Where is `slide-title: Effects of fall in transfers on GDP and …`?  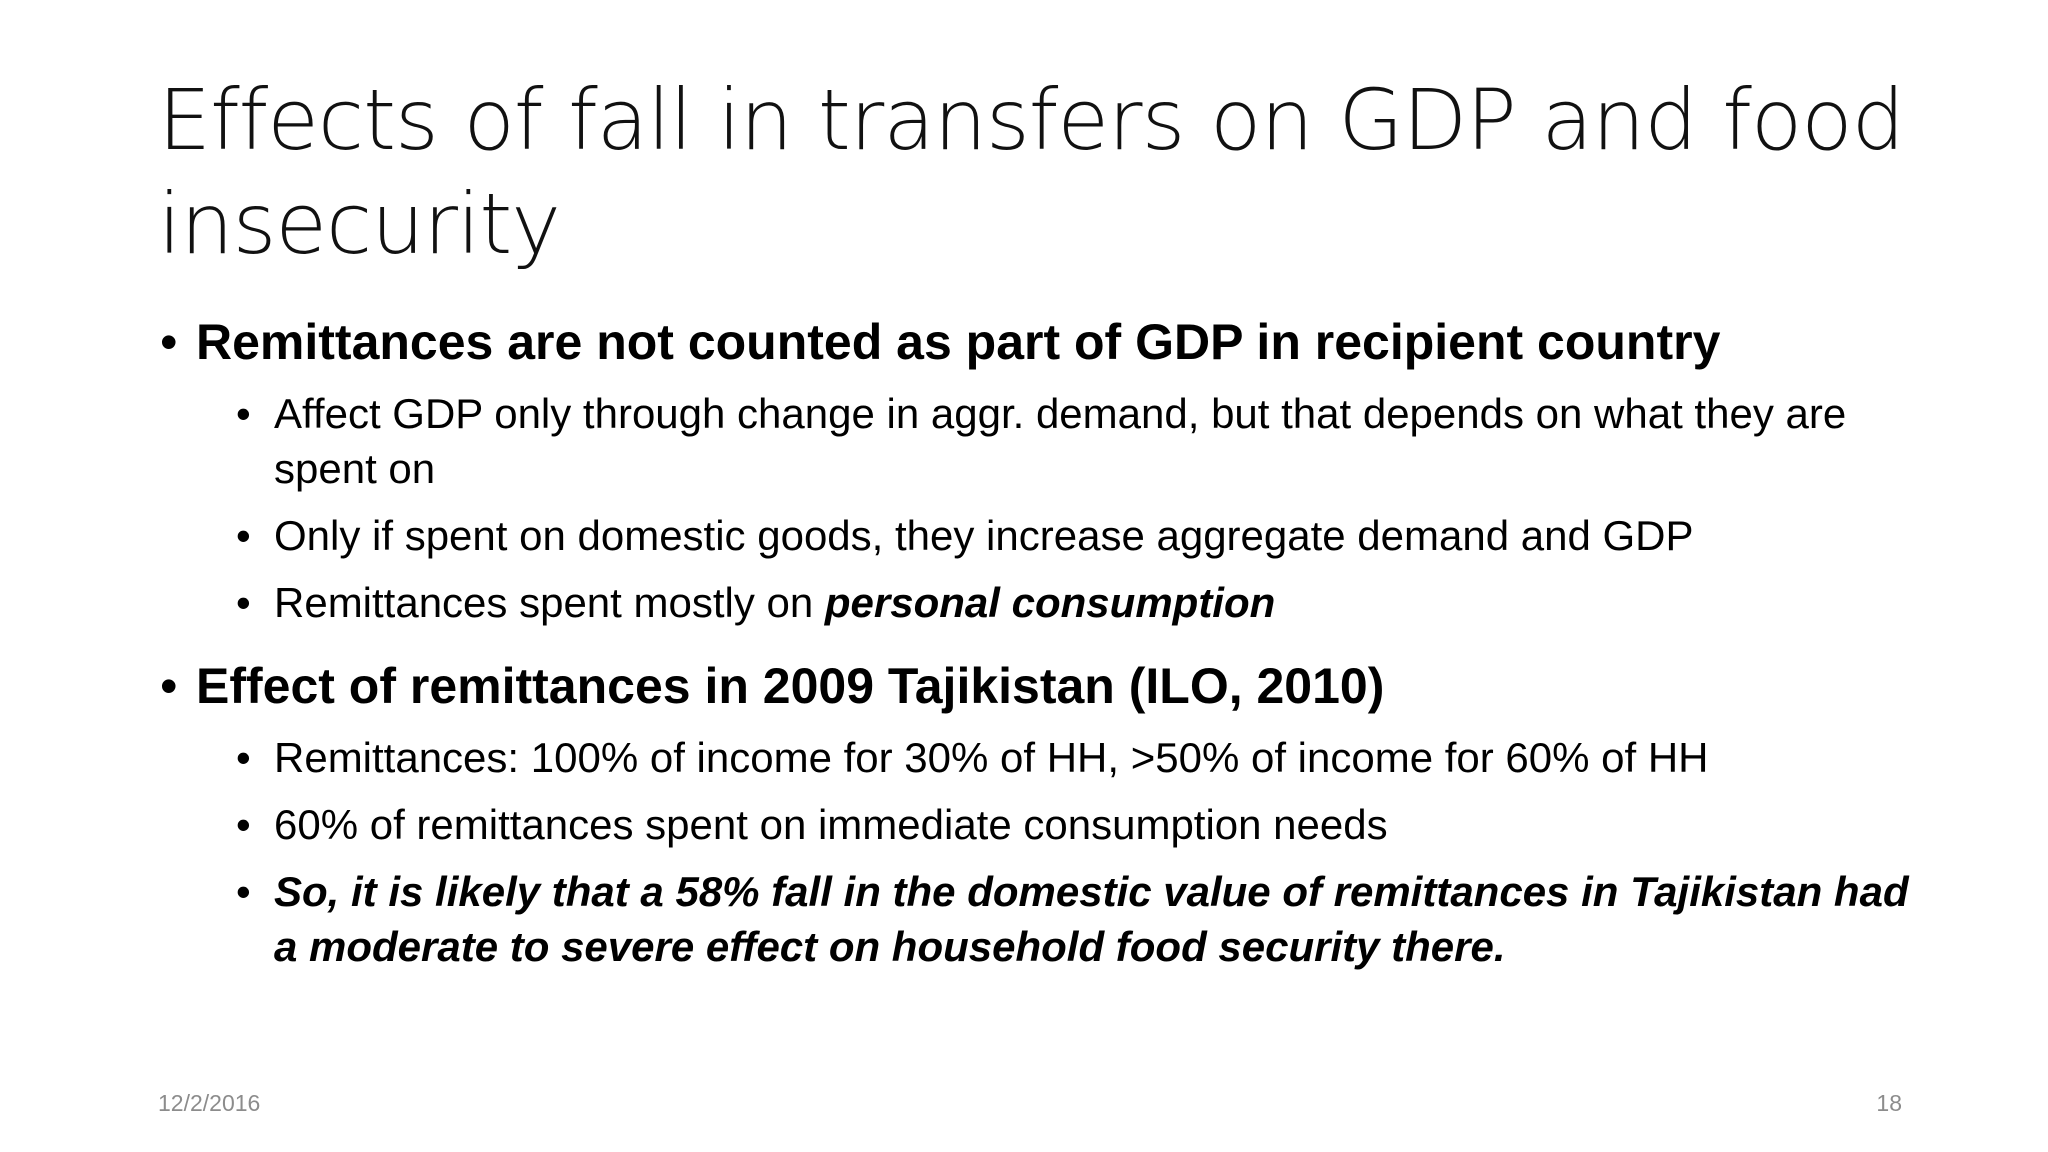 slide-title: Effects of fall in transfers on GDP and … is located at coordinates (1031, 172).